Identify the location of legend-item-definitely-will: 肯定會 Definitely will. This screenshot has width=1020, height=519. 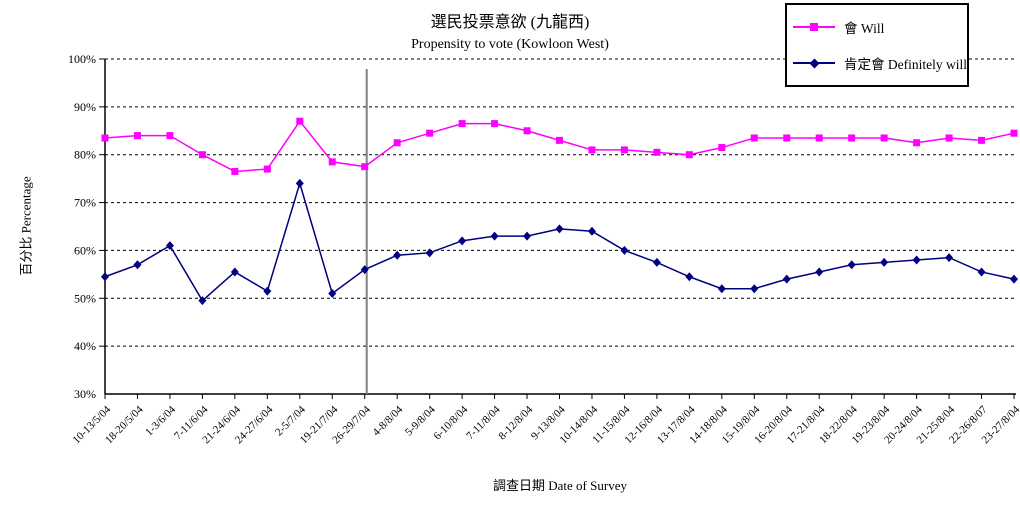
(880, 63).